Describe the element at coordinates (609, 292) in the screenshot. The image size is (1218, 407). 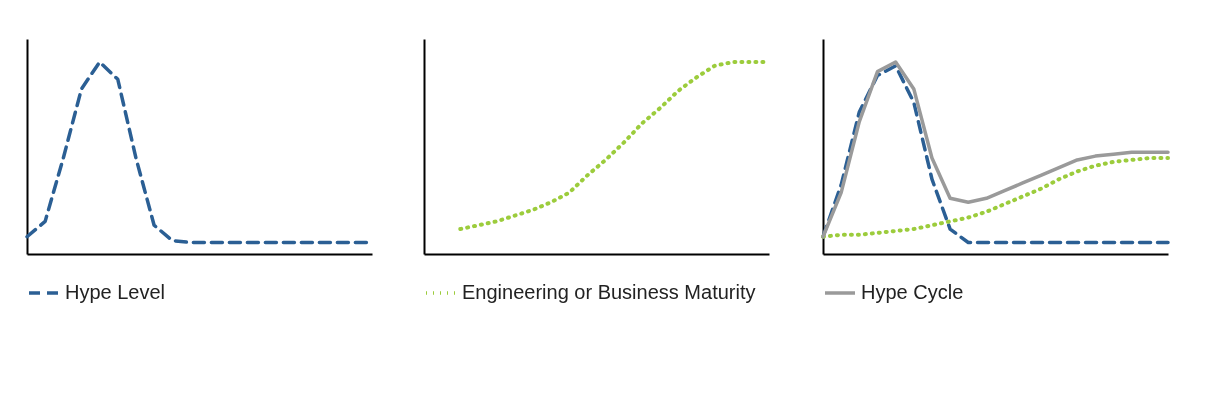
I see `legend-label: Engineering or Business Maturity` at that location.